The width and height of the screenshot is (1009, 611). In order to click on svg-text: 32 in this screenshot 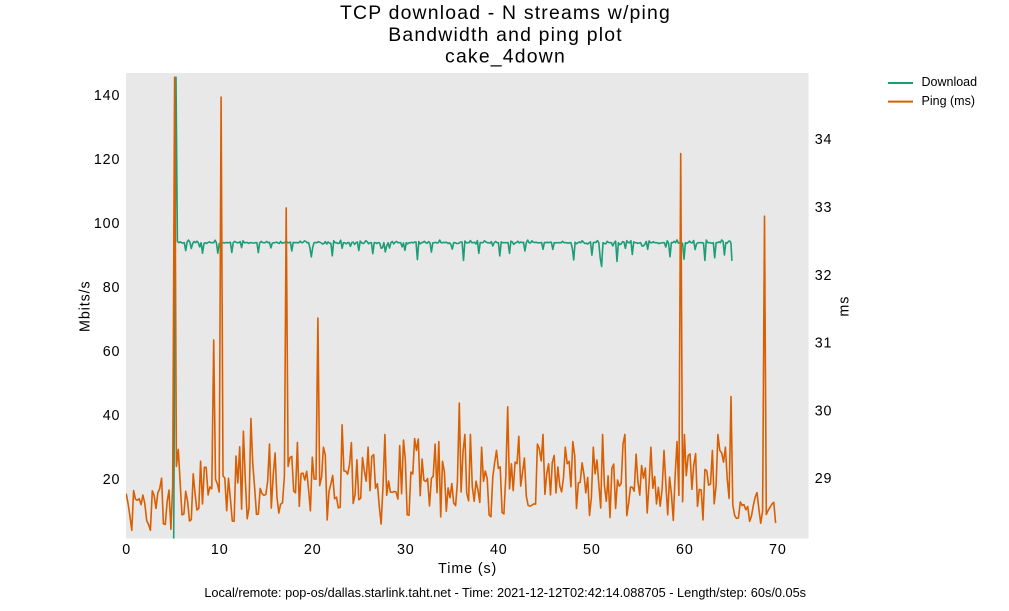, I will do `click(824, 276)`.